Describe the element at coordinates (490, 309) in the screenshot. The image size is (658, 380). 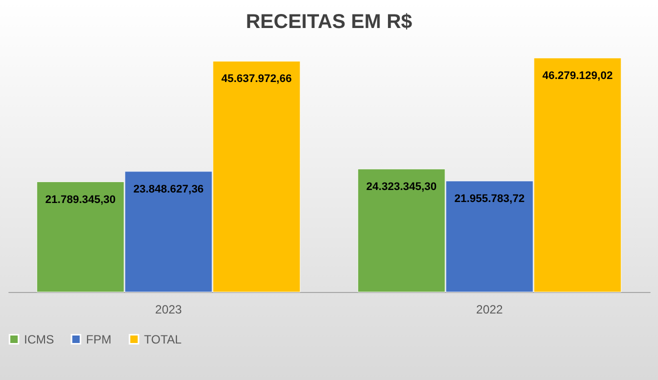
I see `x-tick-label: 2022` at that location.